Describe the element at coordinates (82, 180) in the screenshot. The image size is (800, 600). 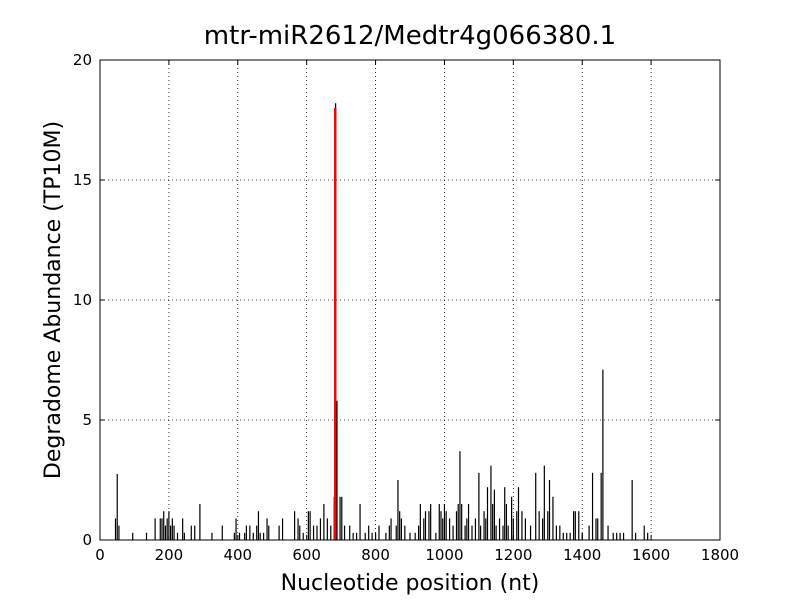
I see `y-tick-label: 15` at that location.